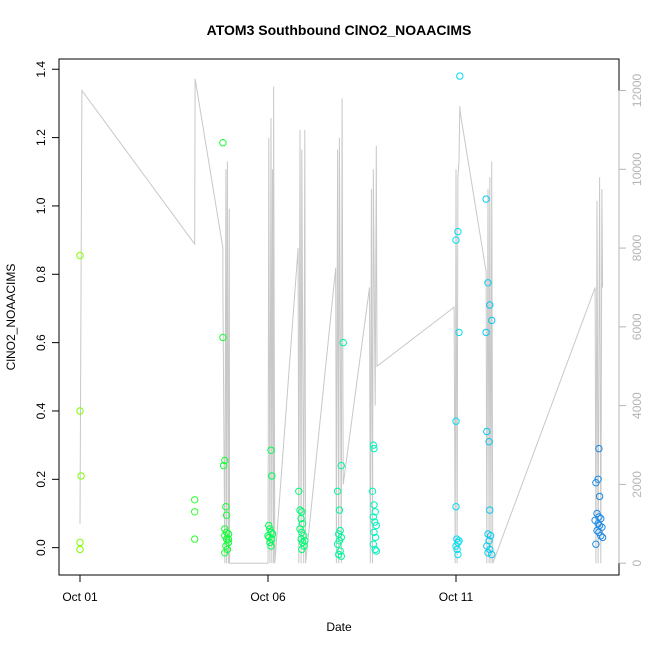 The width and height of the screenshot is (650, 650). Describe the element at coordinates (637, 326) in the screenshot. I see `y2-tick-label: 6000` at that location.